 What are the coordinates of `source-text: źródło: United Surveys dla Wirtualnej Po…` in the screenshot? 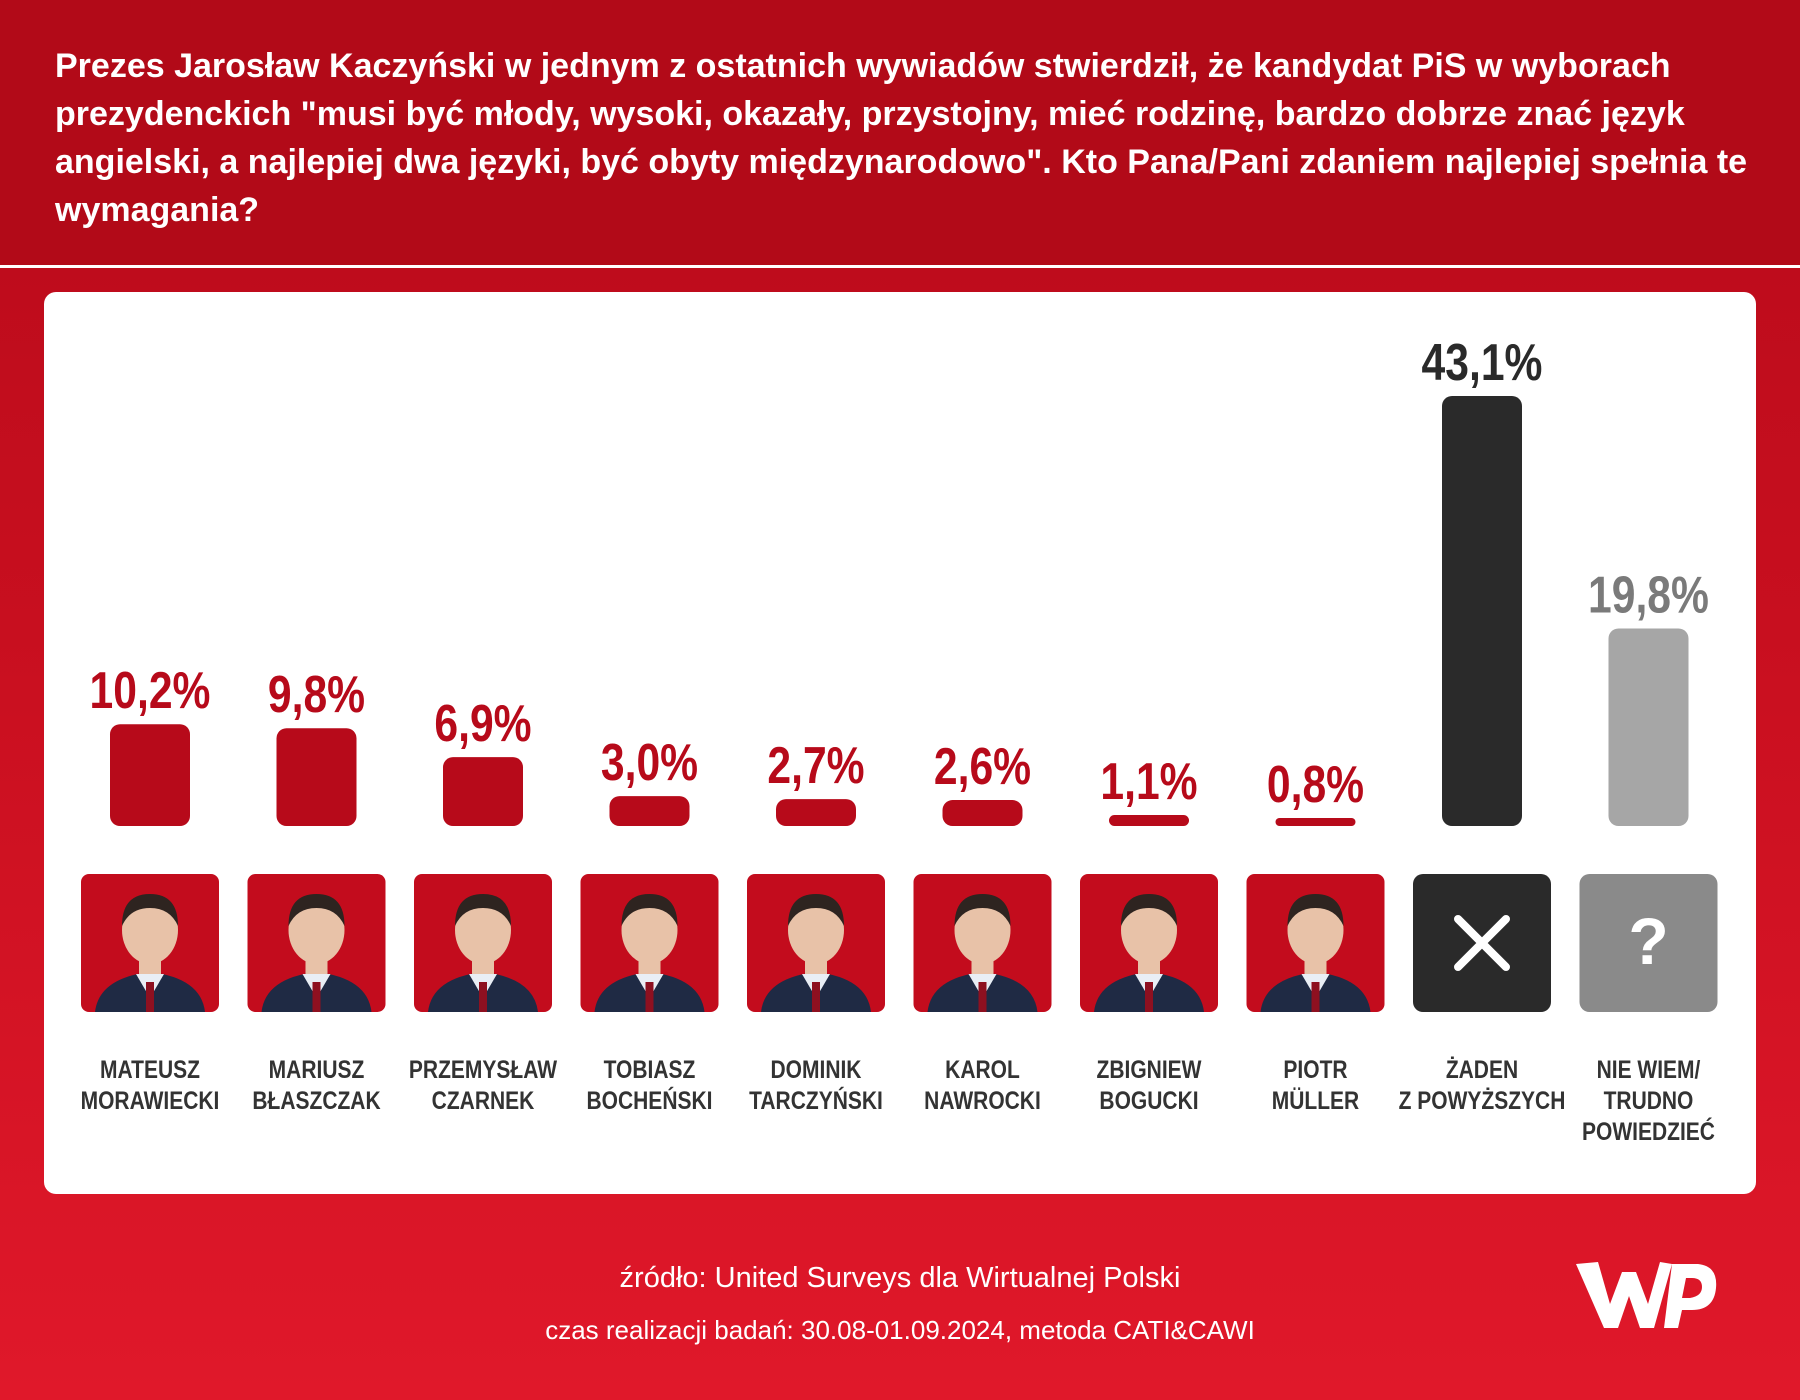 It's located at (900, 1278).